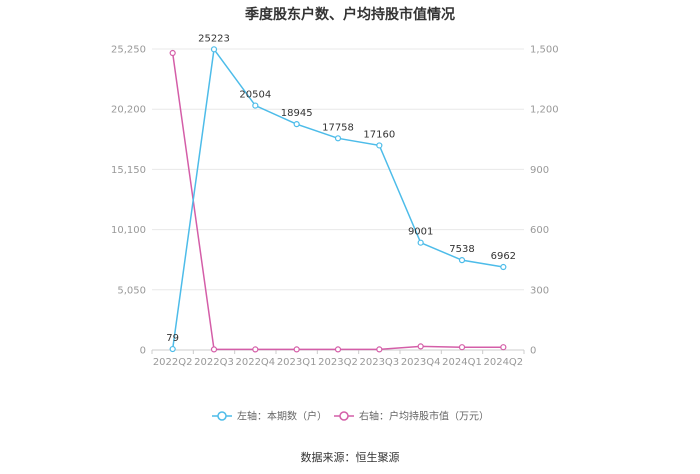 The width and height of the screenshot is (700, 474). What do you see at coordinates (173, 362) in the screenshot?
I see `x-tick-label: 2022Q2` at bounding box center [173, 362].